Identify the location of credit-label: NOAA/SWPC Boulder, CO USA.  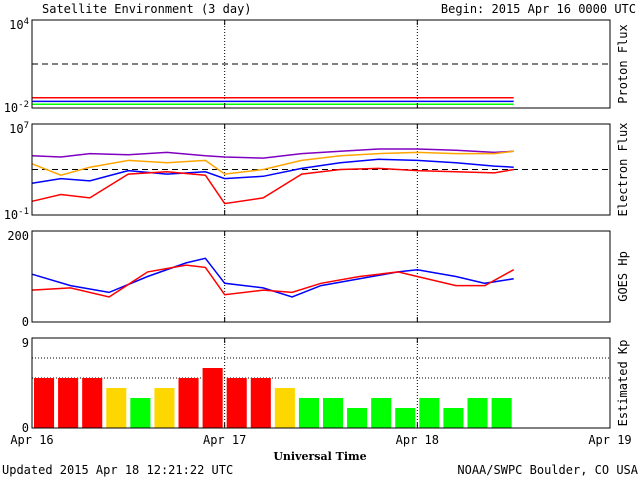
(547, 470).